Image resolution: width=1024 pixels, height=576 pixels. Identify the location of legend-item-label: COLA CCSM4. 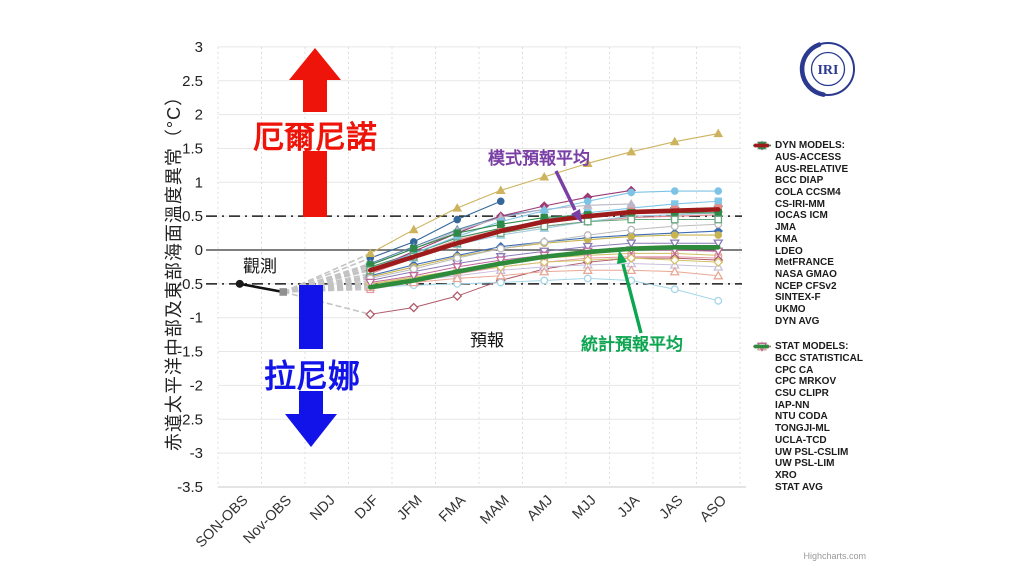
(808, 193).